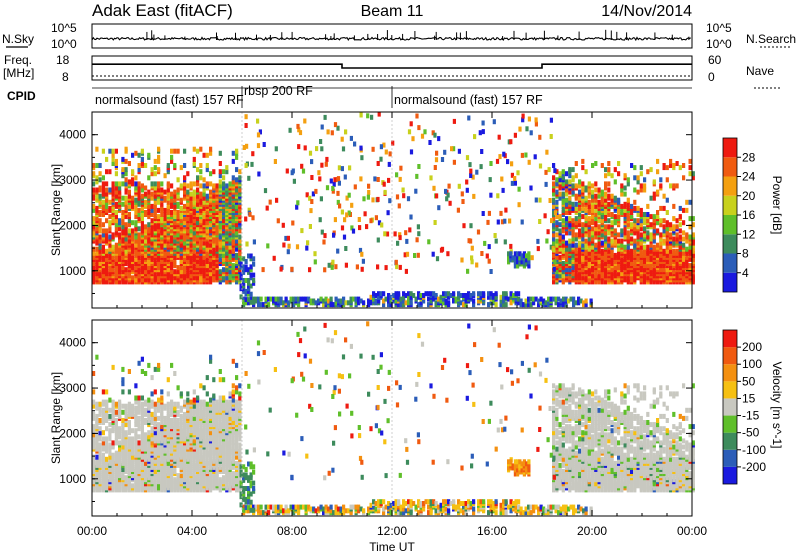  Describe the element at coordinates (56, 210) in the screenshot. I see `power-ylabel: Slant Range [km]` at that location.